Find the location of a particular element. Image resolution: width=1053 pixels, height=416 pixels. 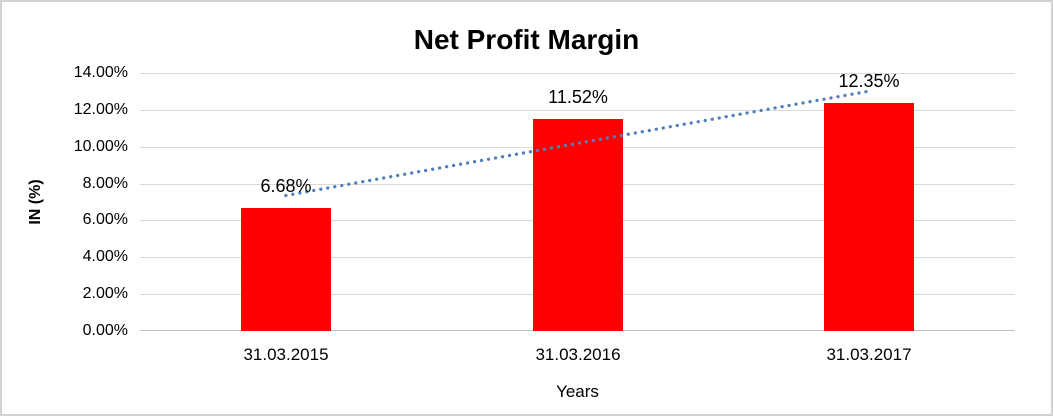

x-axis-tick-label: 31.03.2015 is located at coordinates (286, 354).